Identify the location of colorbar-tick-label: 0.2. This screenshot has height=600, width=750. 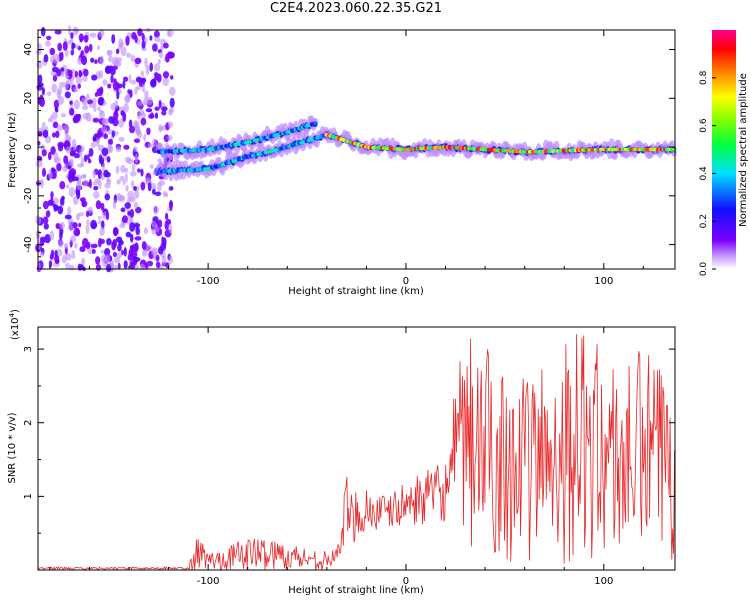
(704, 221).